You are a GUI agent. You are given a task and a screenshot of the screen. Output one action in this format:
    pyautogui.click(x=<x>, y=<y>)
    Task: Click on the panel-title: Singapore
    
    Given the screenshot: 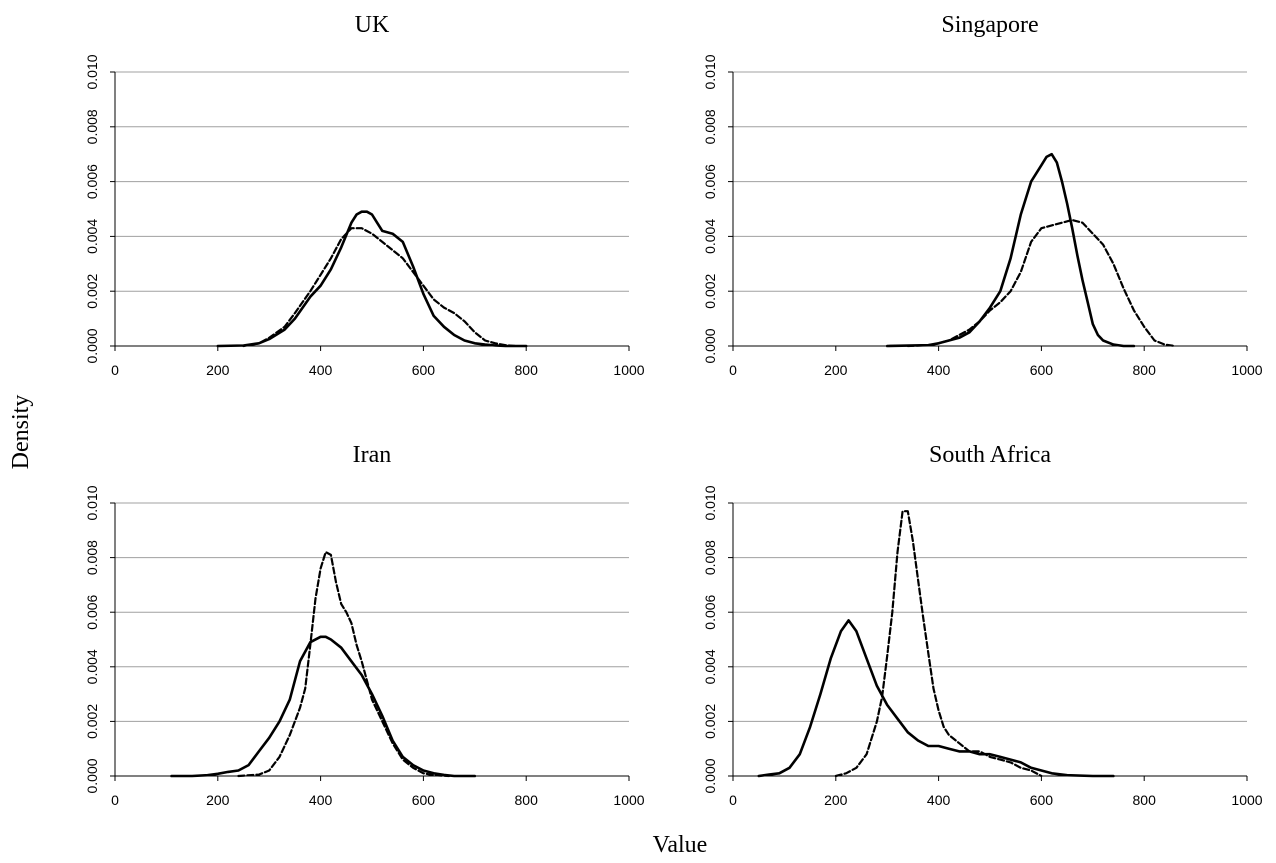 What is the action you would take?
    pyautogui.click(x=989, y=25)
    